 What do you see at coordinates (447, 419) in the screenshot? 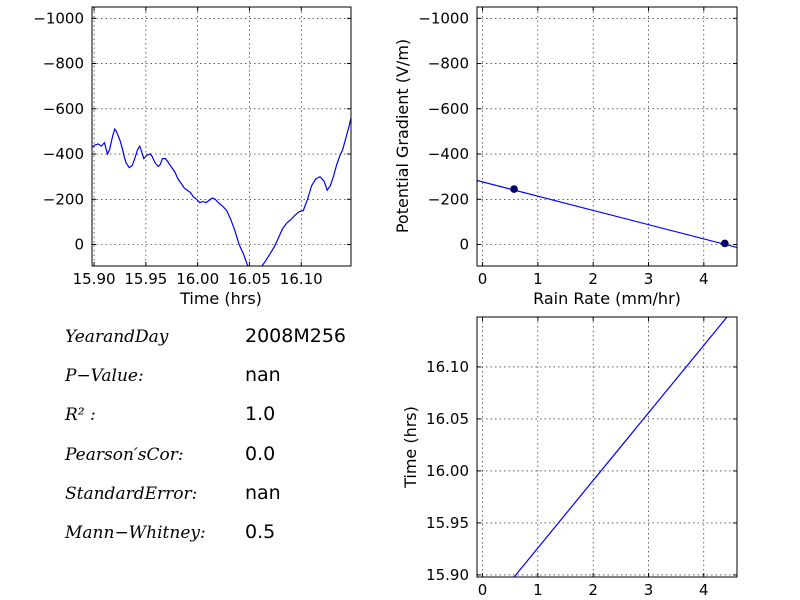
I see `time-y-tick-label: 16.05` at bounding box center [447, 419].